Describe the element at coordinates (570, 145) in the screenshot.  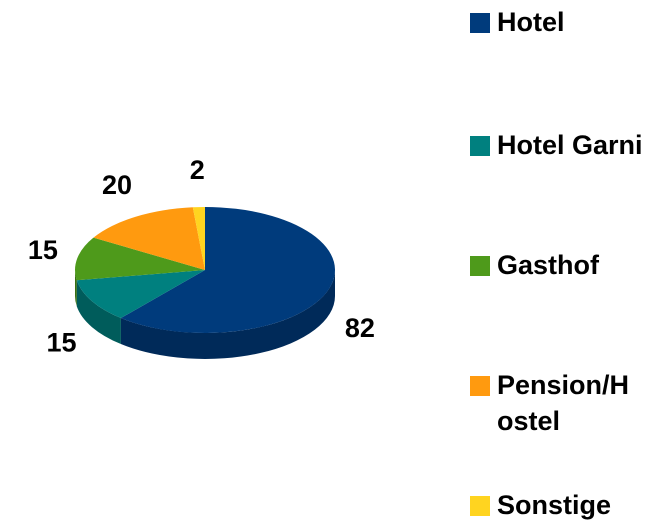
I see `legend-label: Hotel Garni` at that location.